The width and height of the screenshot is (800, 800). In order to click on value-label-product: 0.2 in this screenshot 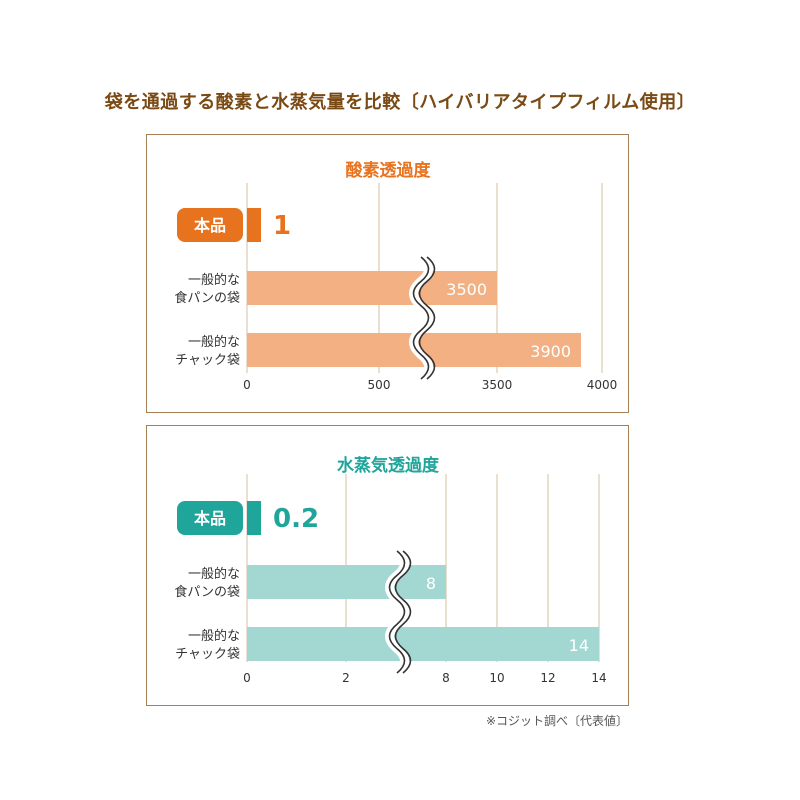, I will do `click(296, 519)`.